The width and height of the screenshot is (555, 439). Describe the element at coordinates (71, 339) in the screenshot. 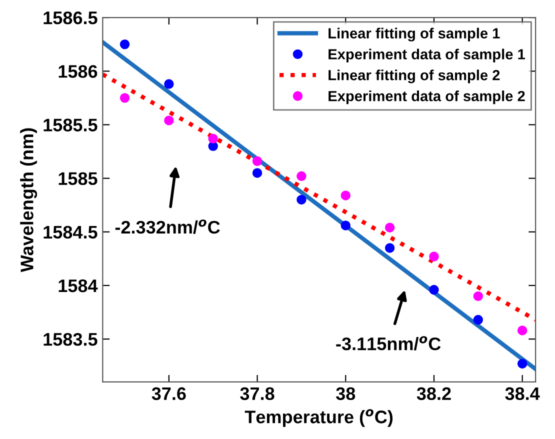

I see `y-tick-label: 1583.5` at that location.